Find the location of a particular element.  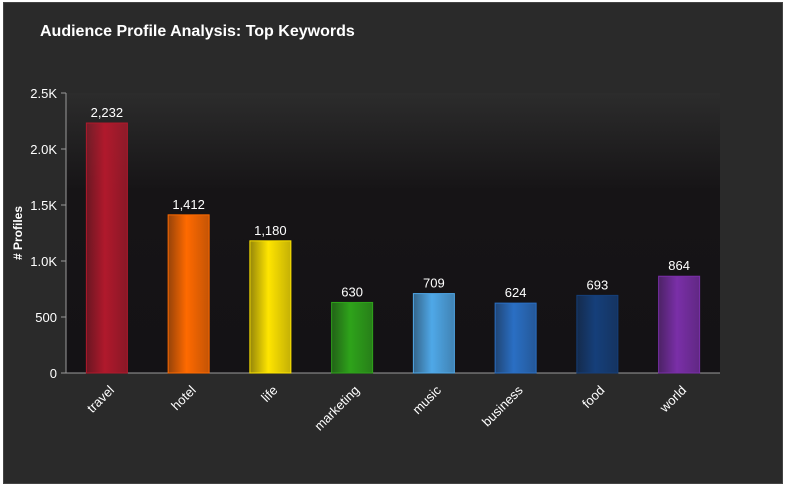

bar-hotel is located at coordinates (188, 294).